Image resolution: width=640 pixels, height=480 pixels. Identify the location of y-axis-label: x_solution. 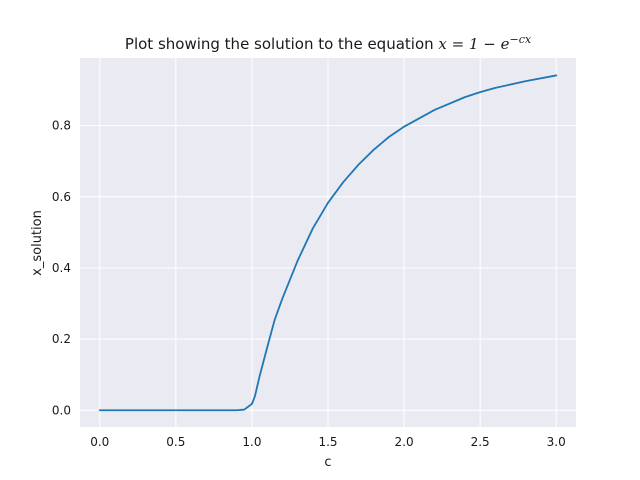
(37, 243).